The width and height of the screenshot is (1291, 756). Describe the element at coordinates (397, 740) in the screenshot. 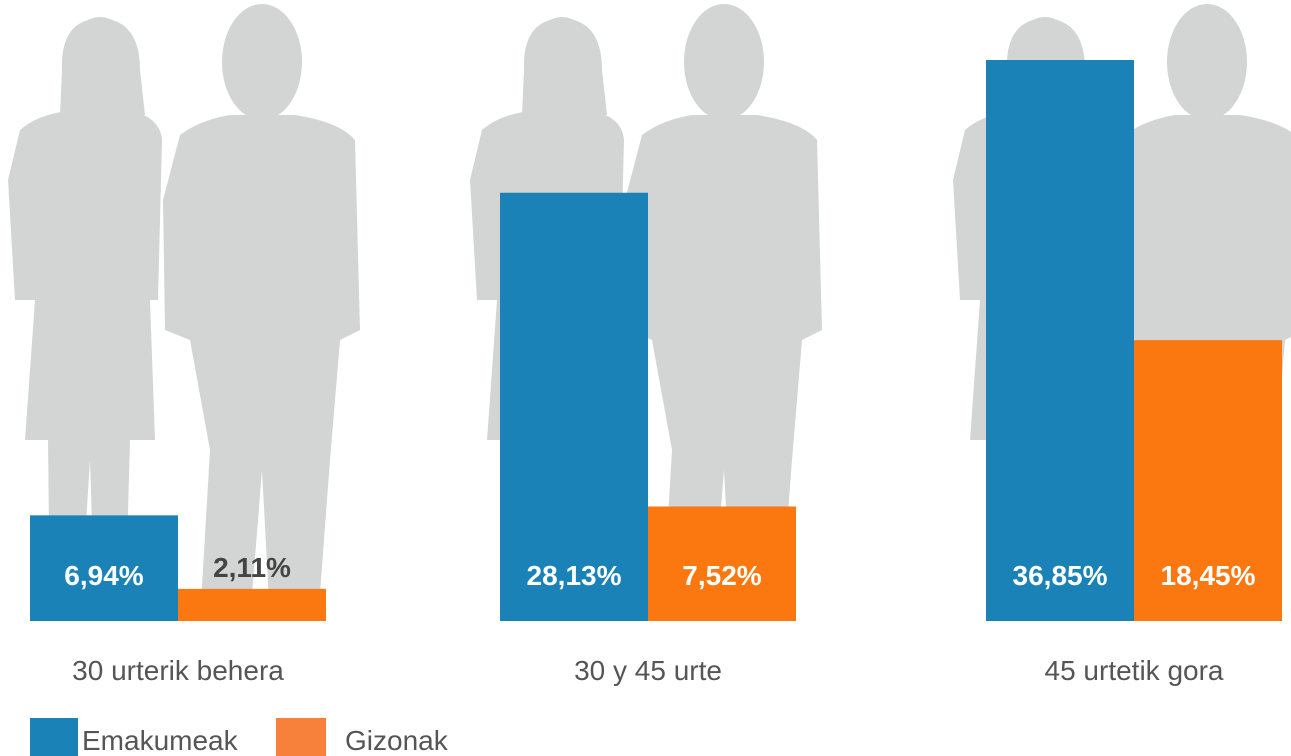

I see `legend-label: Gizonak` at that location.